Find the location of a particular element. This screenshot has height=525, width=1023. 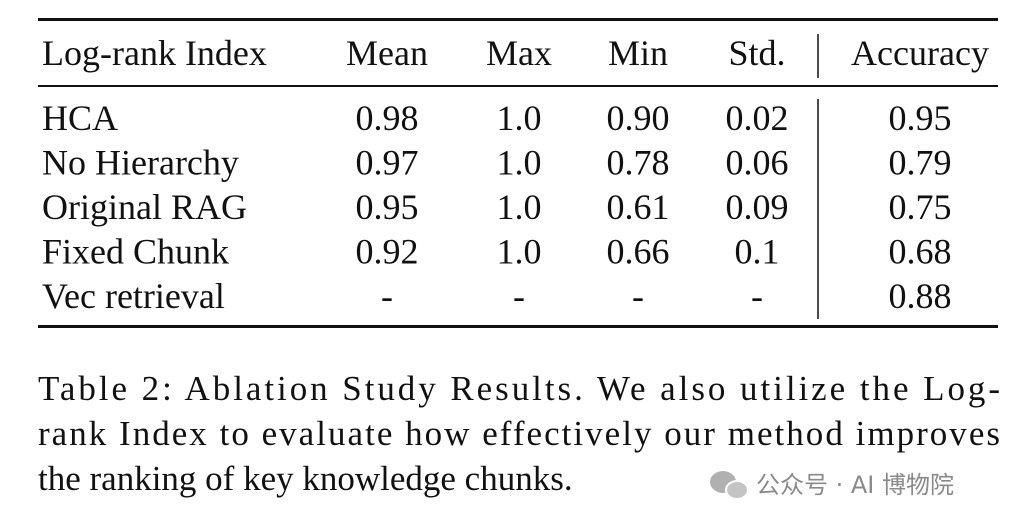

wechat-icon is located at coordinates (729, 485).